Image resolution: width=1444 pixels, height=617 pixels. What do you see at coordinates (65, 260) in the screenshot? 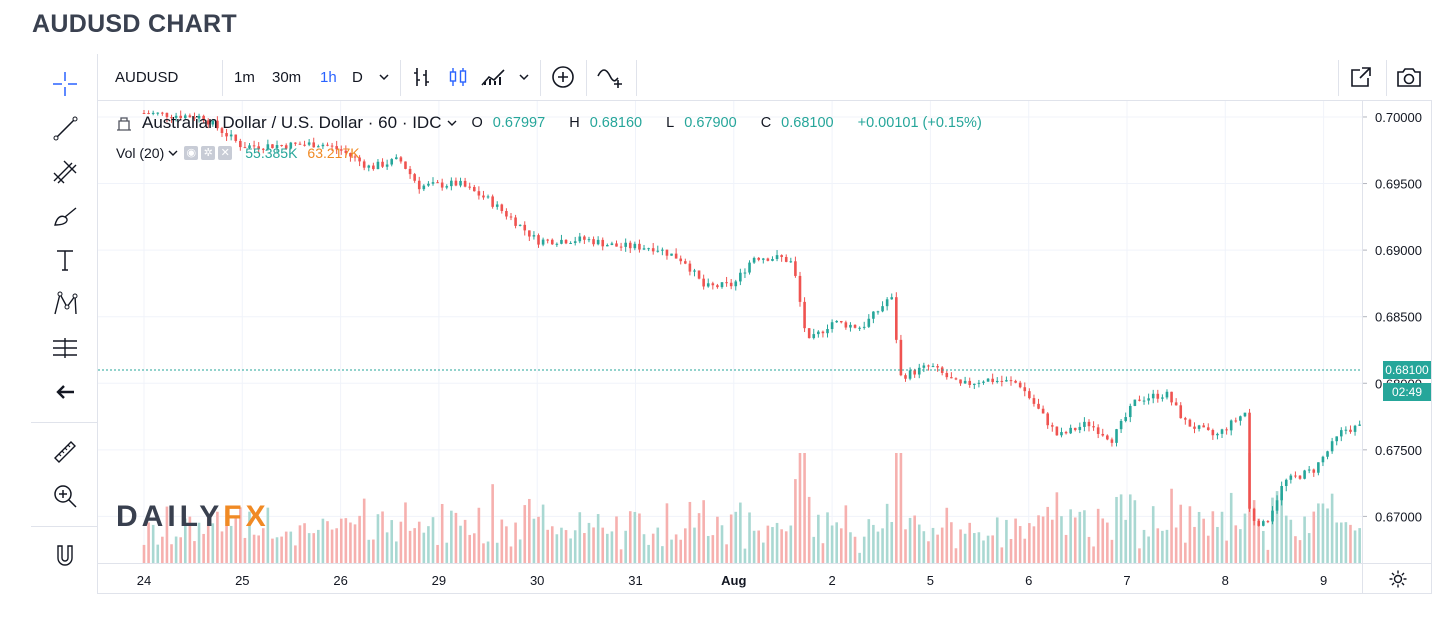
I see `text-icon` at bounding box center [65, 260].